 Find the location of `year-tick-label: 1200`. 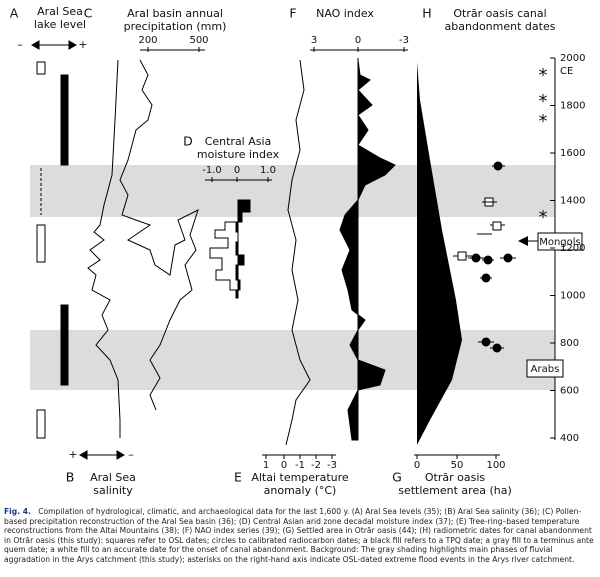

year-tick-label: 1200 is located at coordinates (572, 248).